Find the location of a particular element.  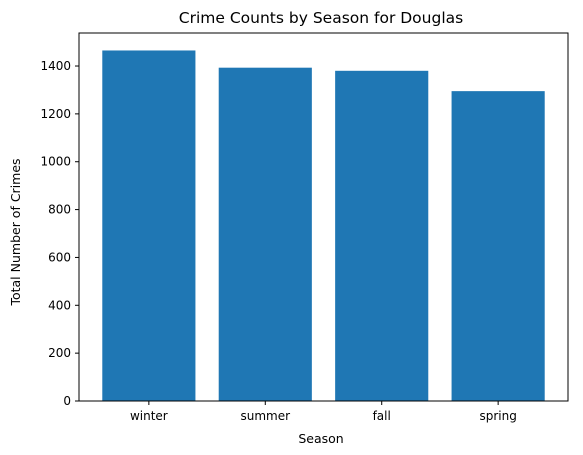

y-tick-label: 1000 is located at coordinates (55, 162).